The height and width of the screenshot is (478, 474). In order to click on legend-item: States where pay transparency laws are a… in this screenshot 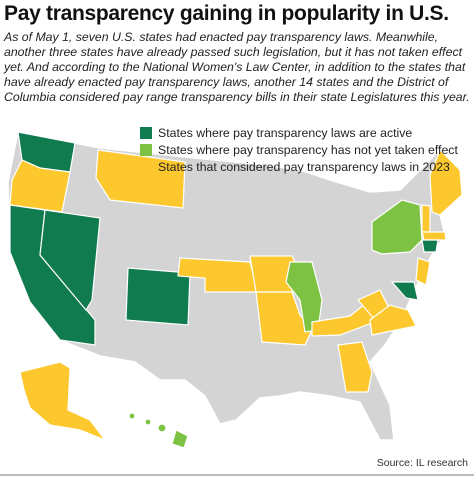, I will do `click(299, 132)`.